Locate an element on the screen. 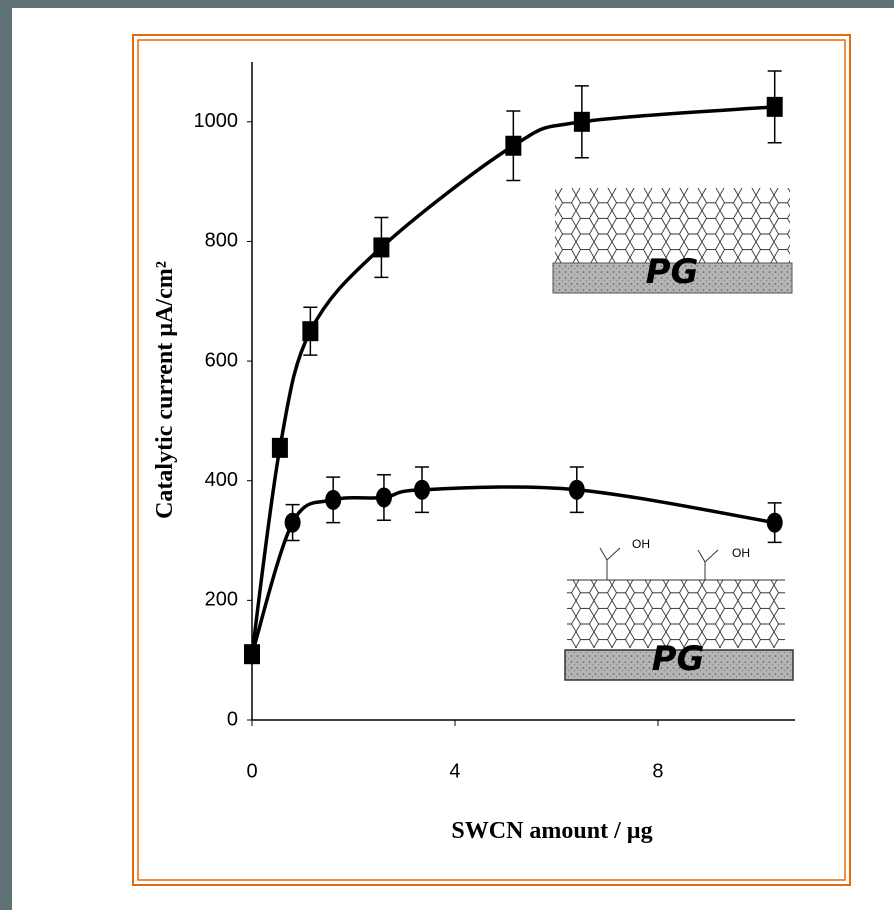 The image size is (894, 910). x-tick-label: 4 is located at coordinates (454, 771).